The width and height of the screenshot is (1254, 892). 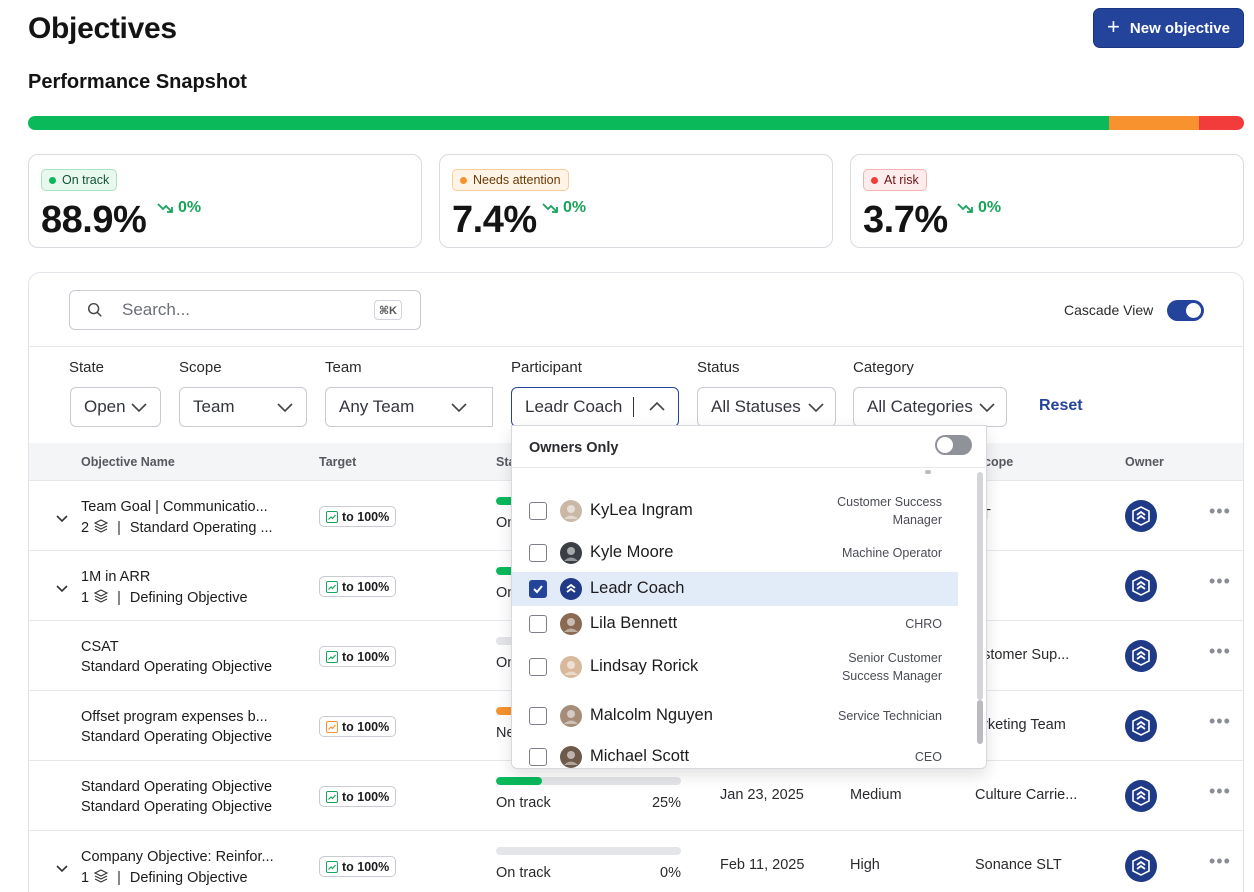 What do you see at coordinates (505, 571) in the screenshot?
I see `progress-fill` at bounding box center [505, 571].